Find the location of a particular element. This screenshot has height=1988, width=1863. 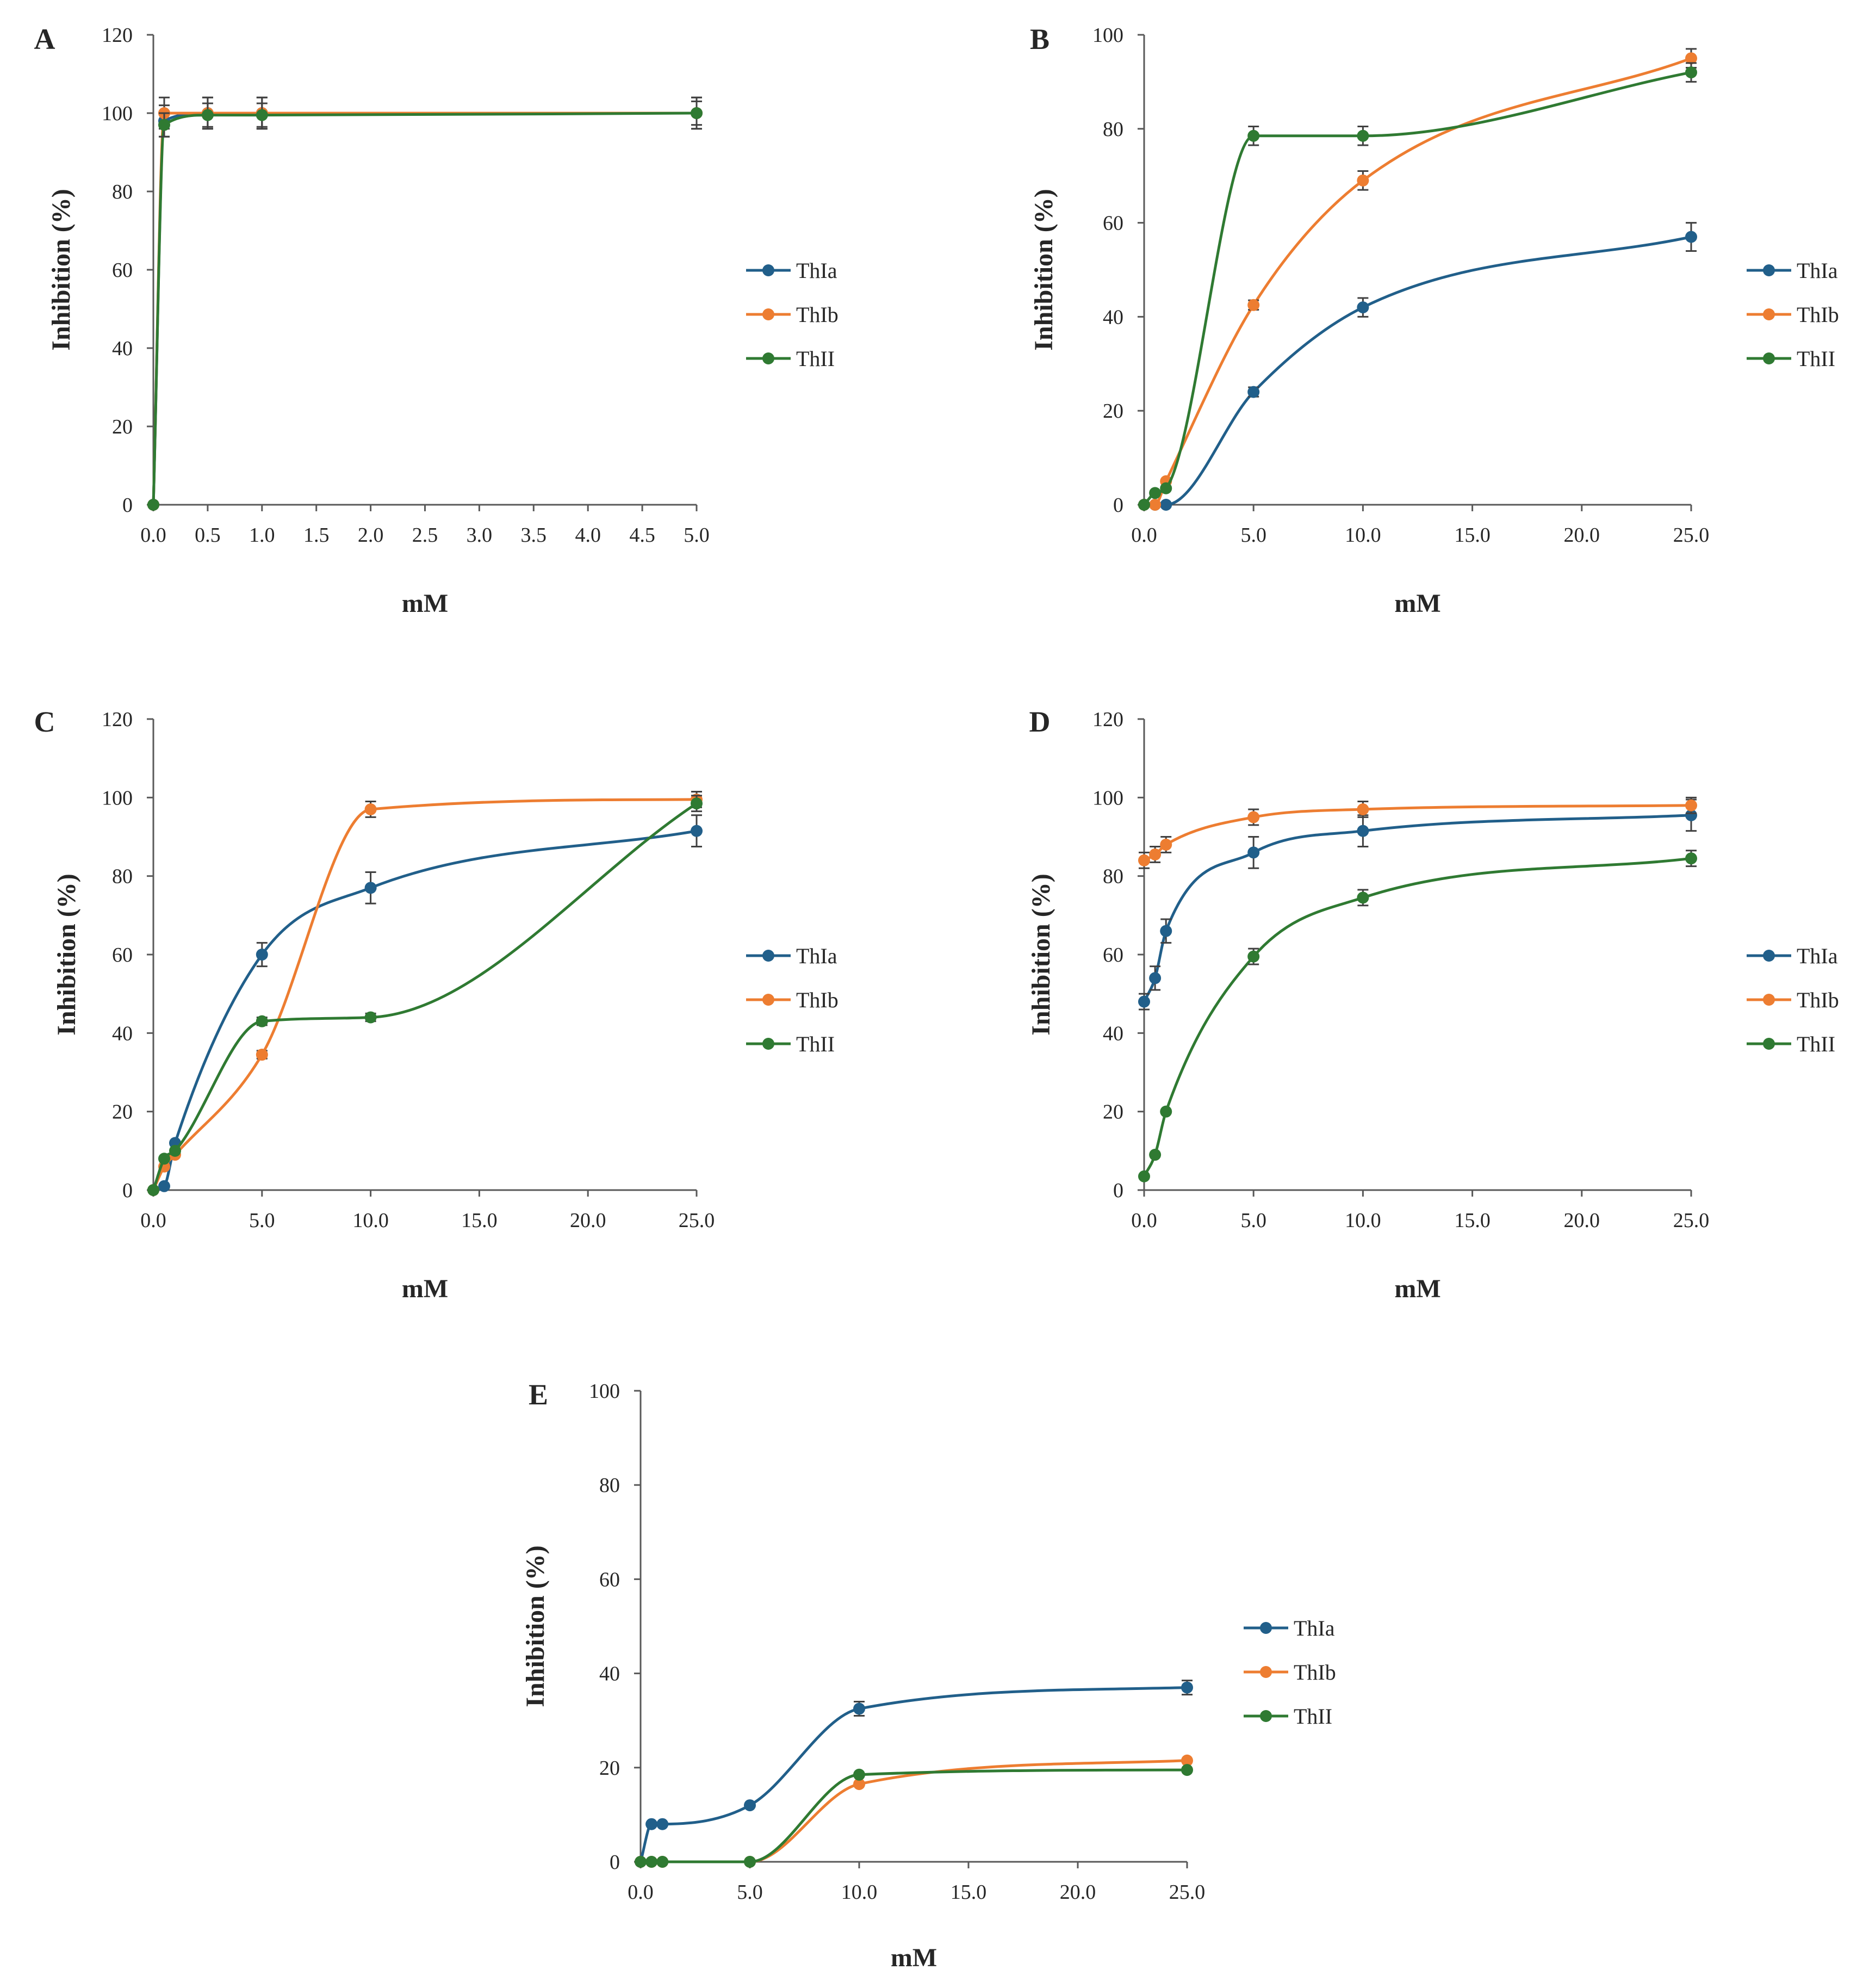

x-tick-label: 3.5 is located at coordinates (534, 535).